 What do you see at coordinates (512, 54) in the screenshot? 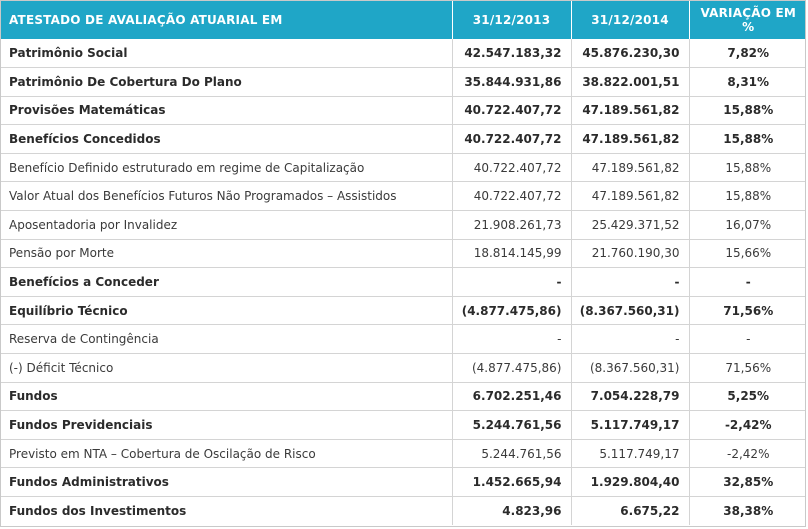
I see `value-2013: 42.547.183,32` at bounding box center [512, 54].